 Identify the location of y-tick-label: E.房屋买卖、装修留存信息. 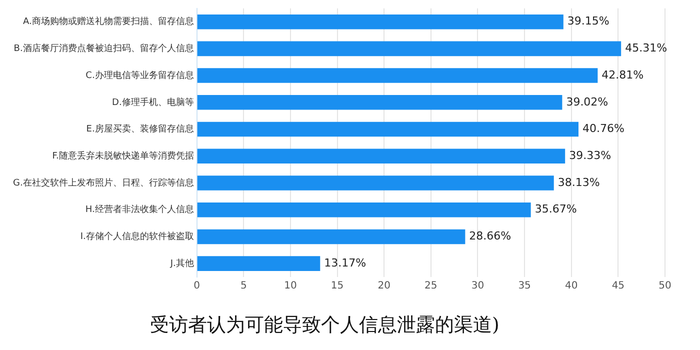
(140, 129).